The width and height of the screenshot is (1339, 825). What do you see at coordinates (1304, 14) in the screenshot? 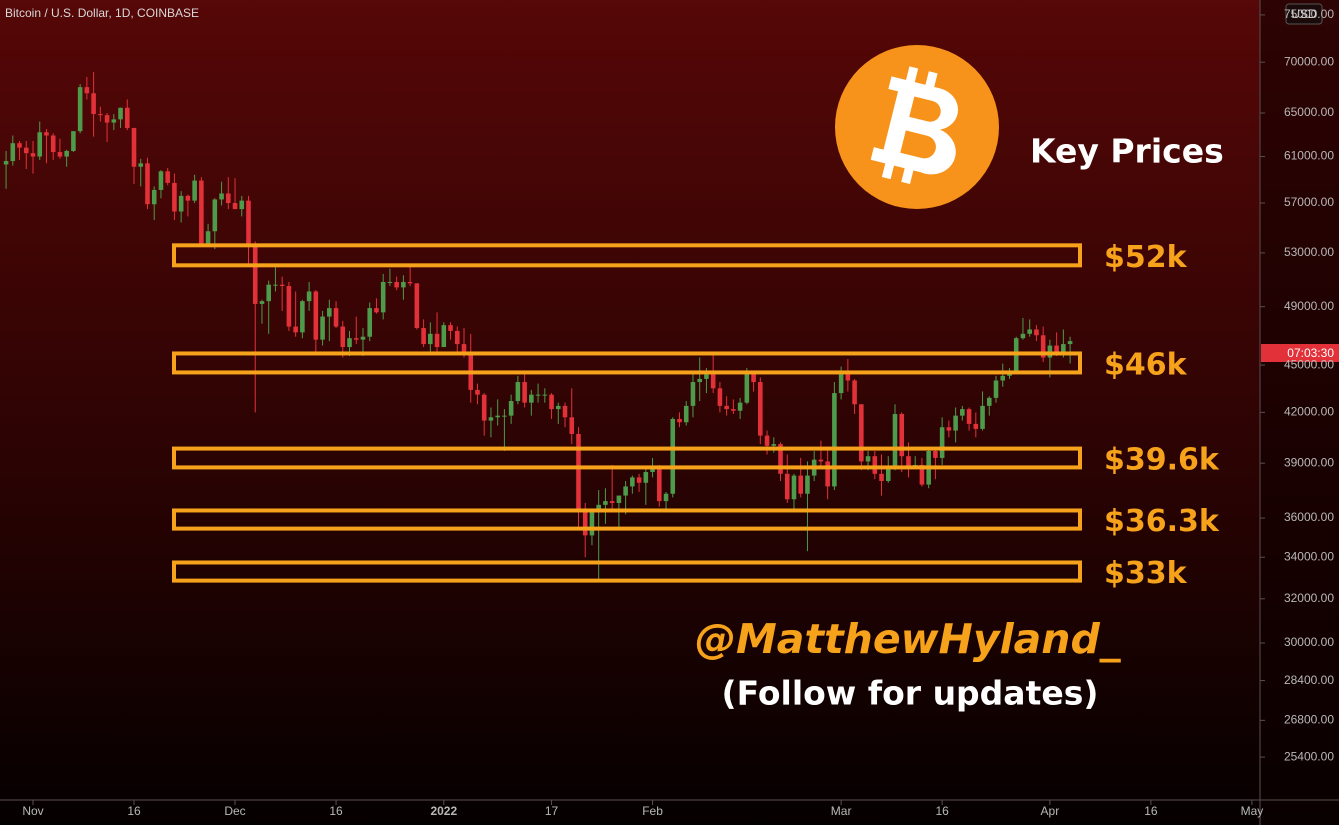
I see `currency-badge` at bounding box center [1304, 14].